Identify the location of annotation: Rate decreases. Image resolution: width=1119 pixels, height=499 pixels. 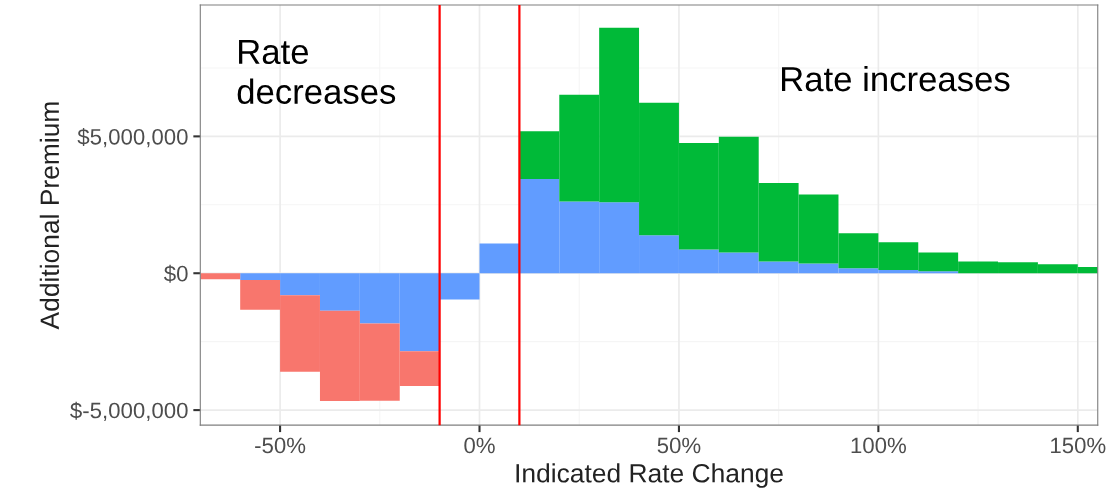
(316, 72).